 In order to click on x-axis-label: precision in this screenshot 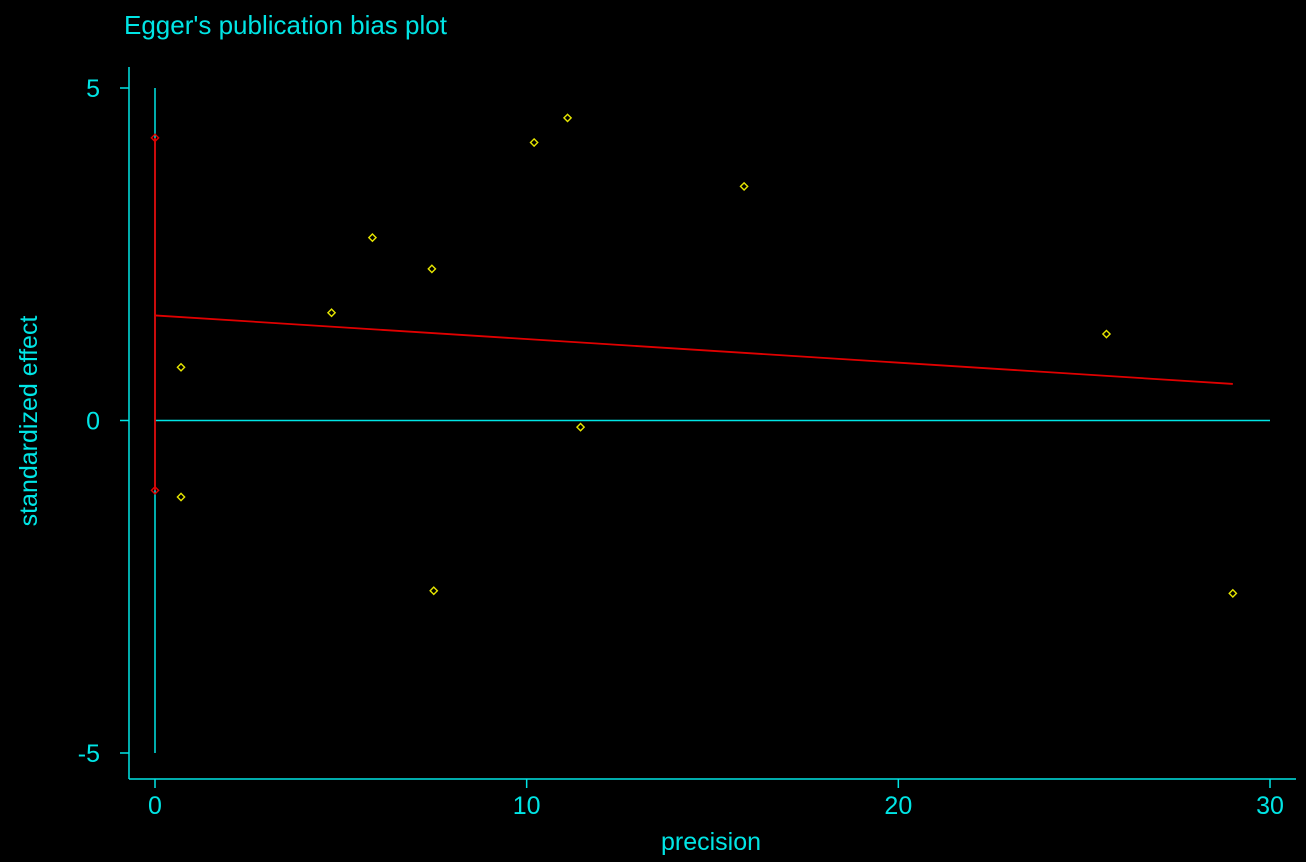, I will do `click(711, 842)`.